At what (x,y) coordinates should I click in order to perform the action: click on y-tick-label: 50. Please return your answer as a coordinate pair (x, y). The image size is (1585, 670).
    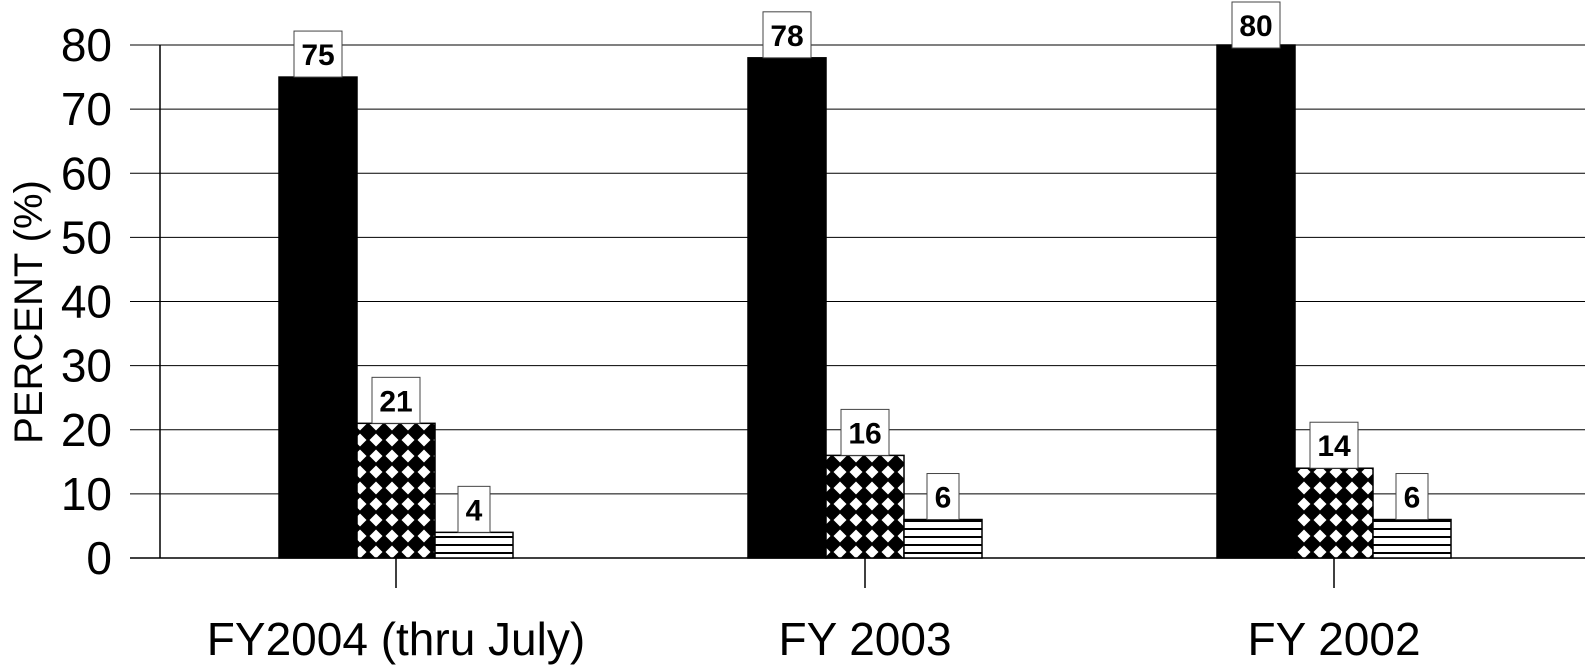
    Looking at the image, I should click on (86, 237).